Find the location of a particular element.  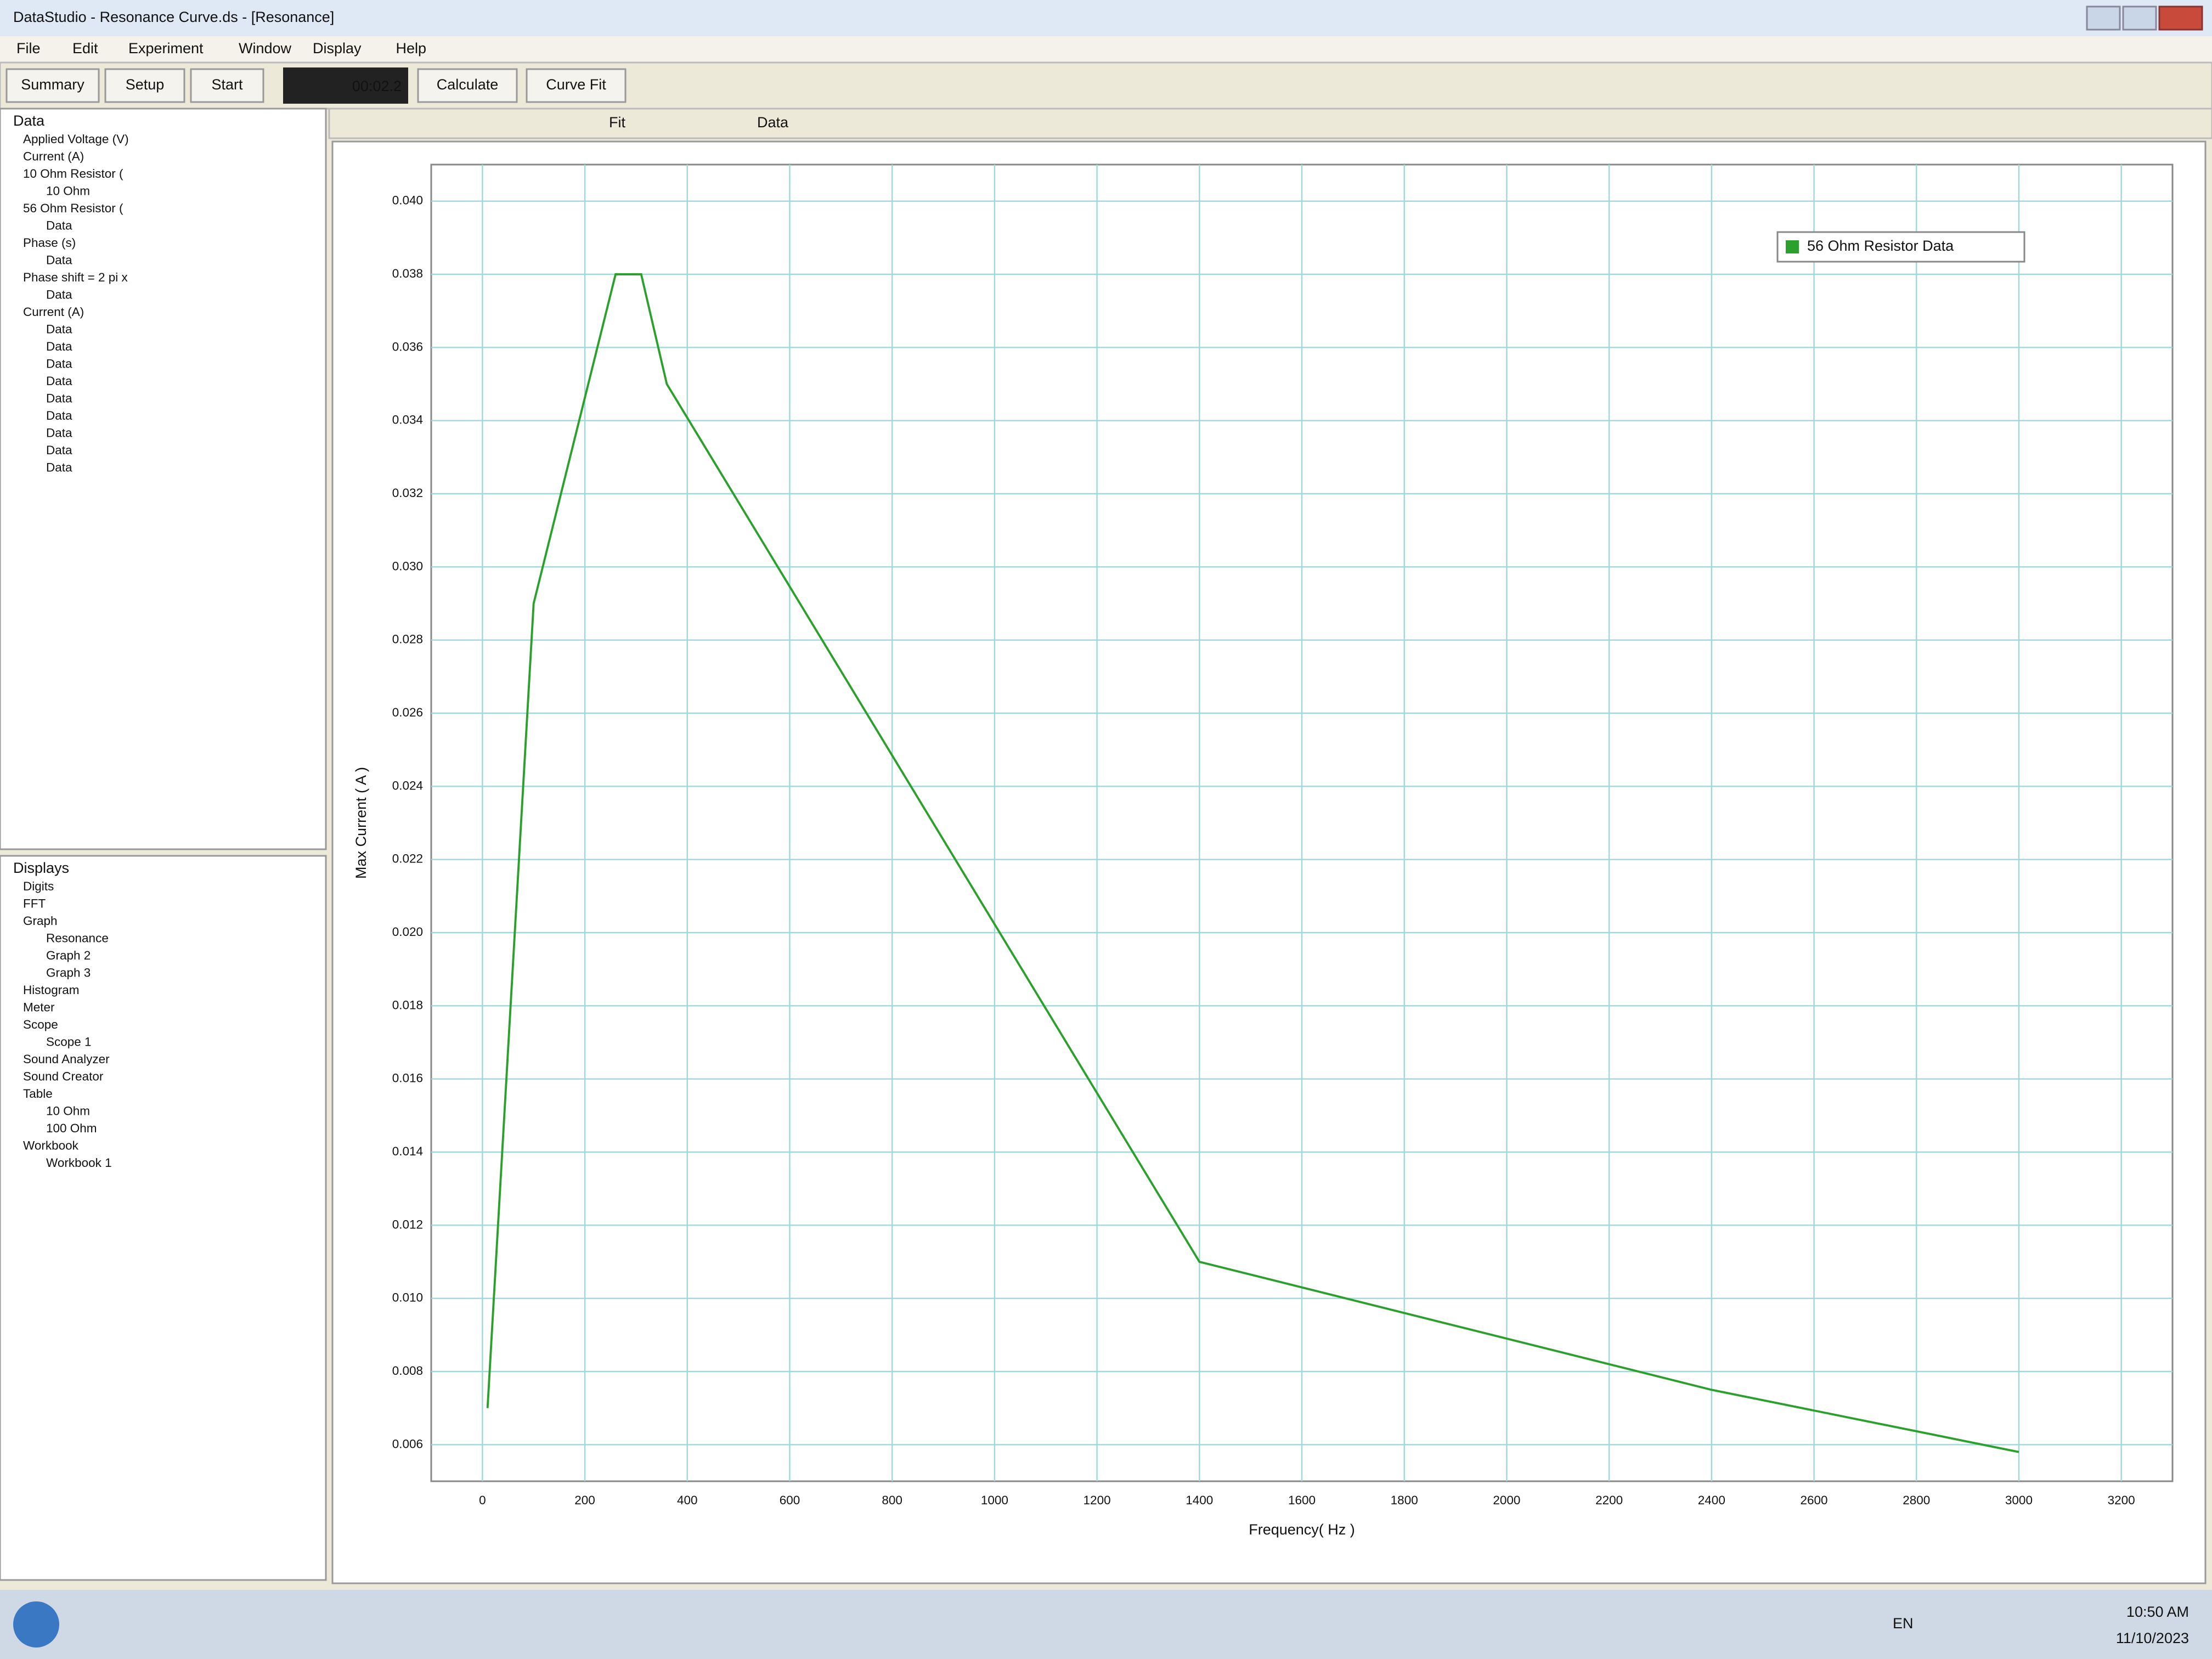

clock-time: 10:50 AM is located at coordinates (2157, 1612).